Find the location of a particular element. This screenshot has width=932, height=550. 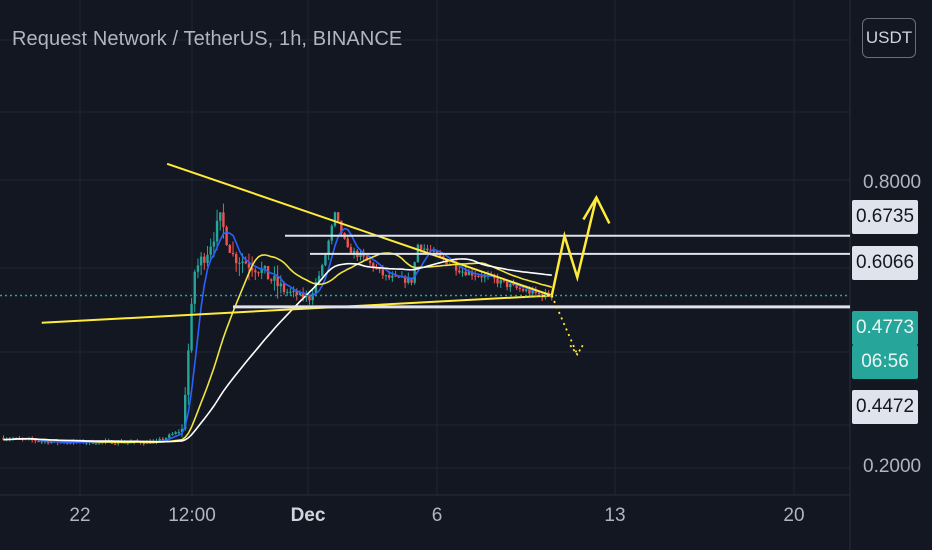

descending-trendline is located at coordinates (359, 229).